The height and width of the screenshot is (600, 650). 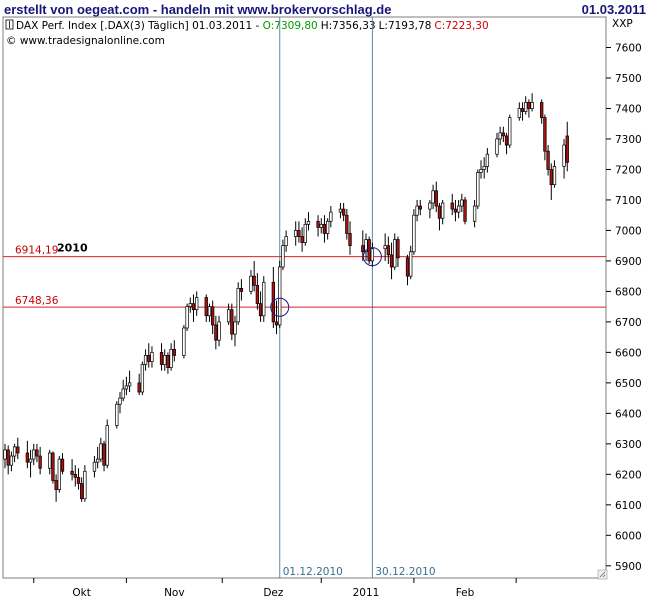 I want to click on y-tick-label: 6000, so click(x=628, y=536).